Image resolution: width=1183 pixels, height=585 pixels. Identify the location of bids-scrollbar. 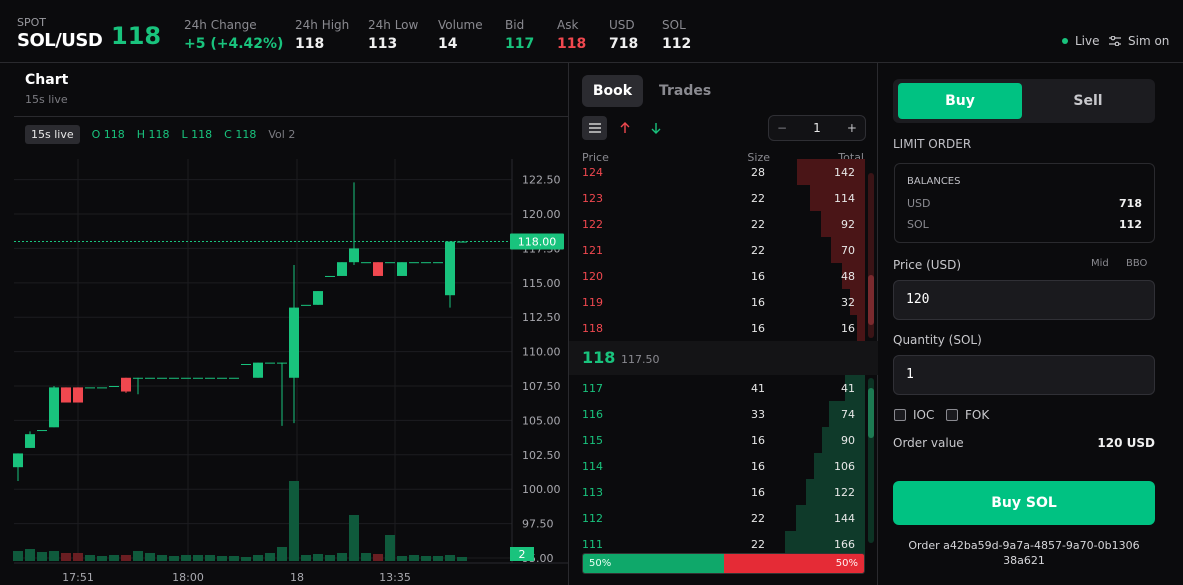
(871, 460).